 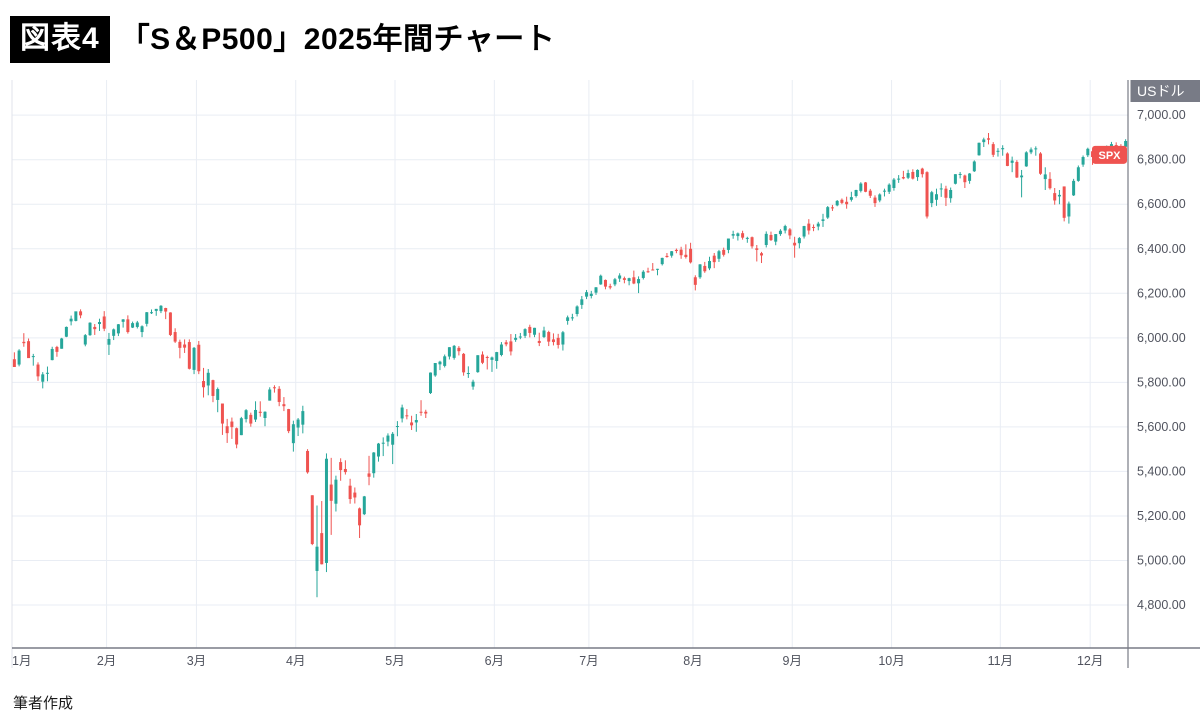 I want to click on author-credit: 筆者作成, so click(x=43, y=703).